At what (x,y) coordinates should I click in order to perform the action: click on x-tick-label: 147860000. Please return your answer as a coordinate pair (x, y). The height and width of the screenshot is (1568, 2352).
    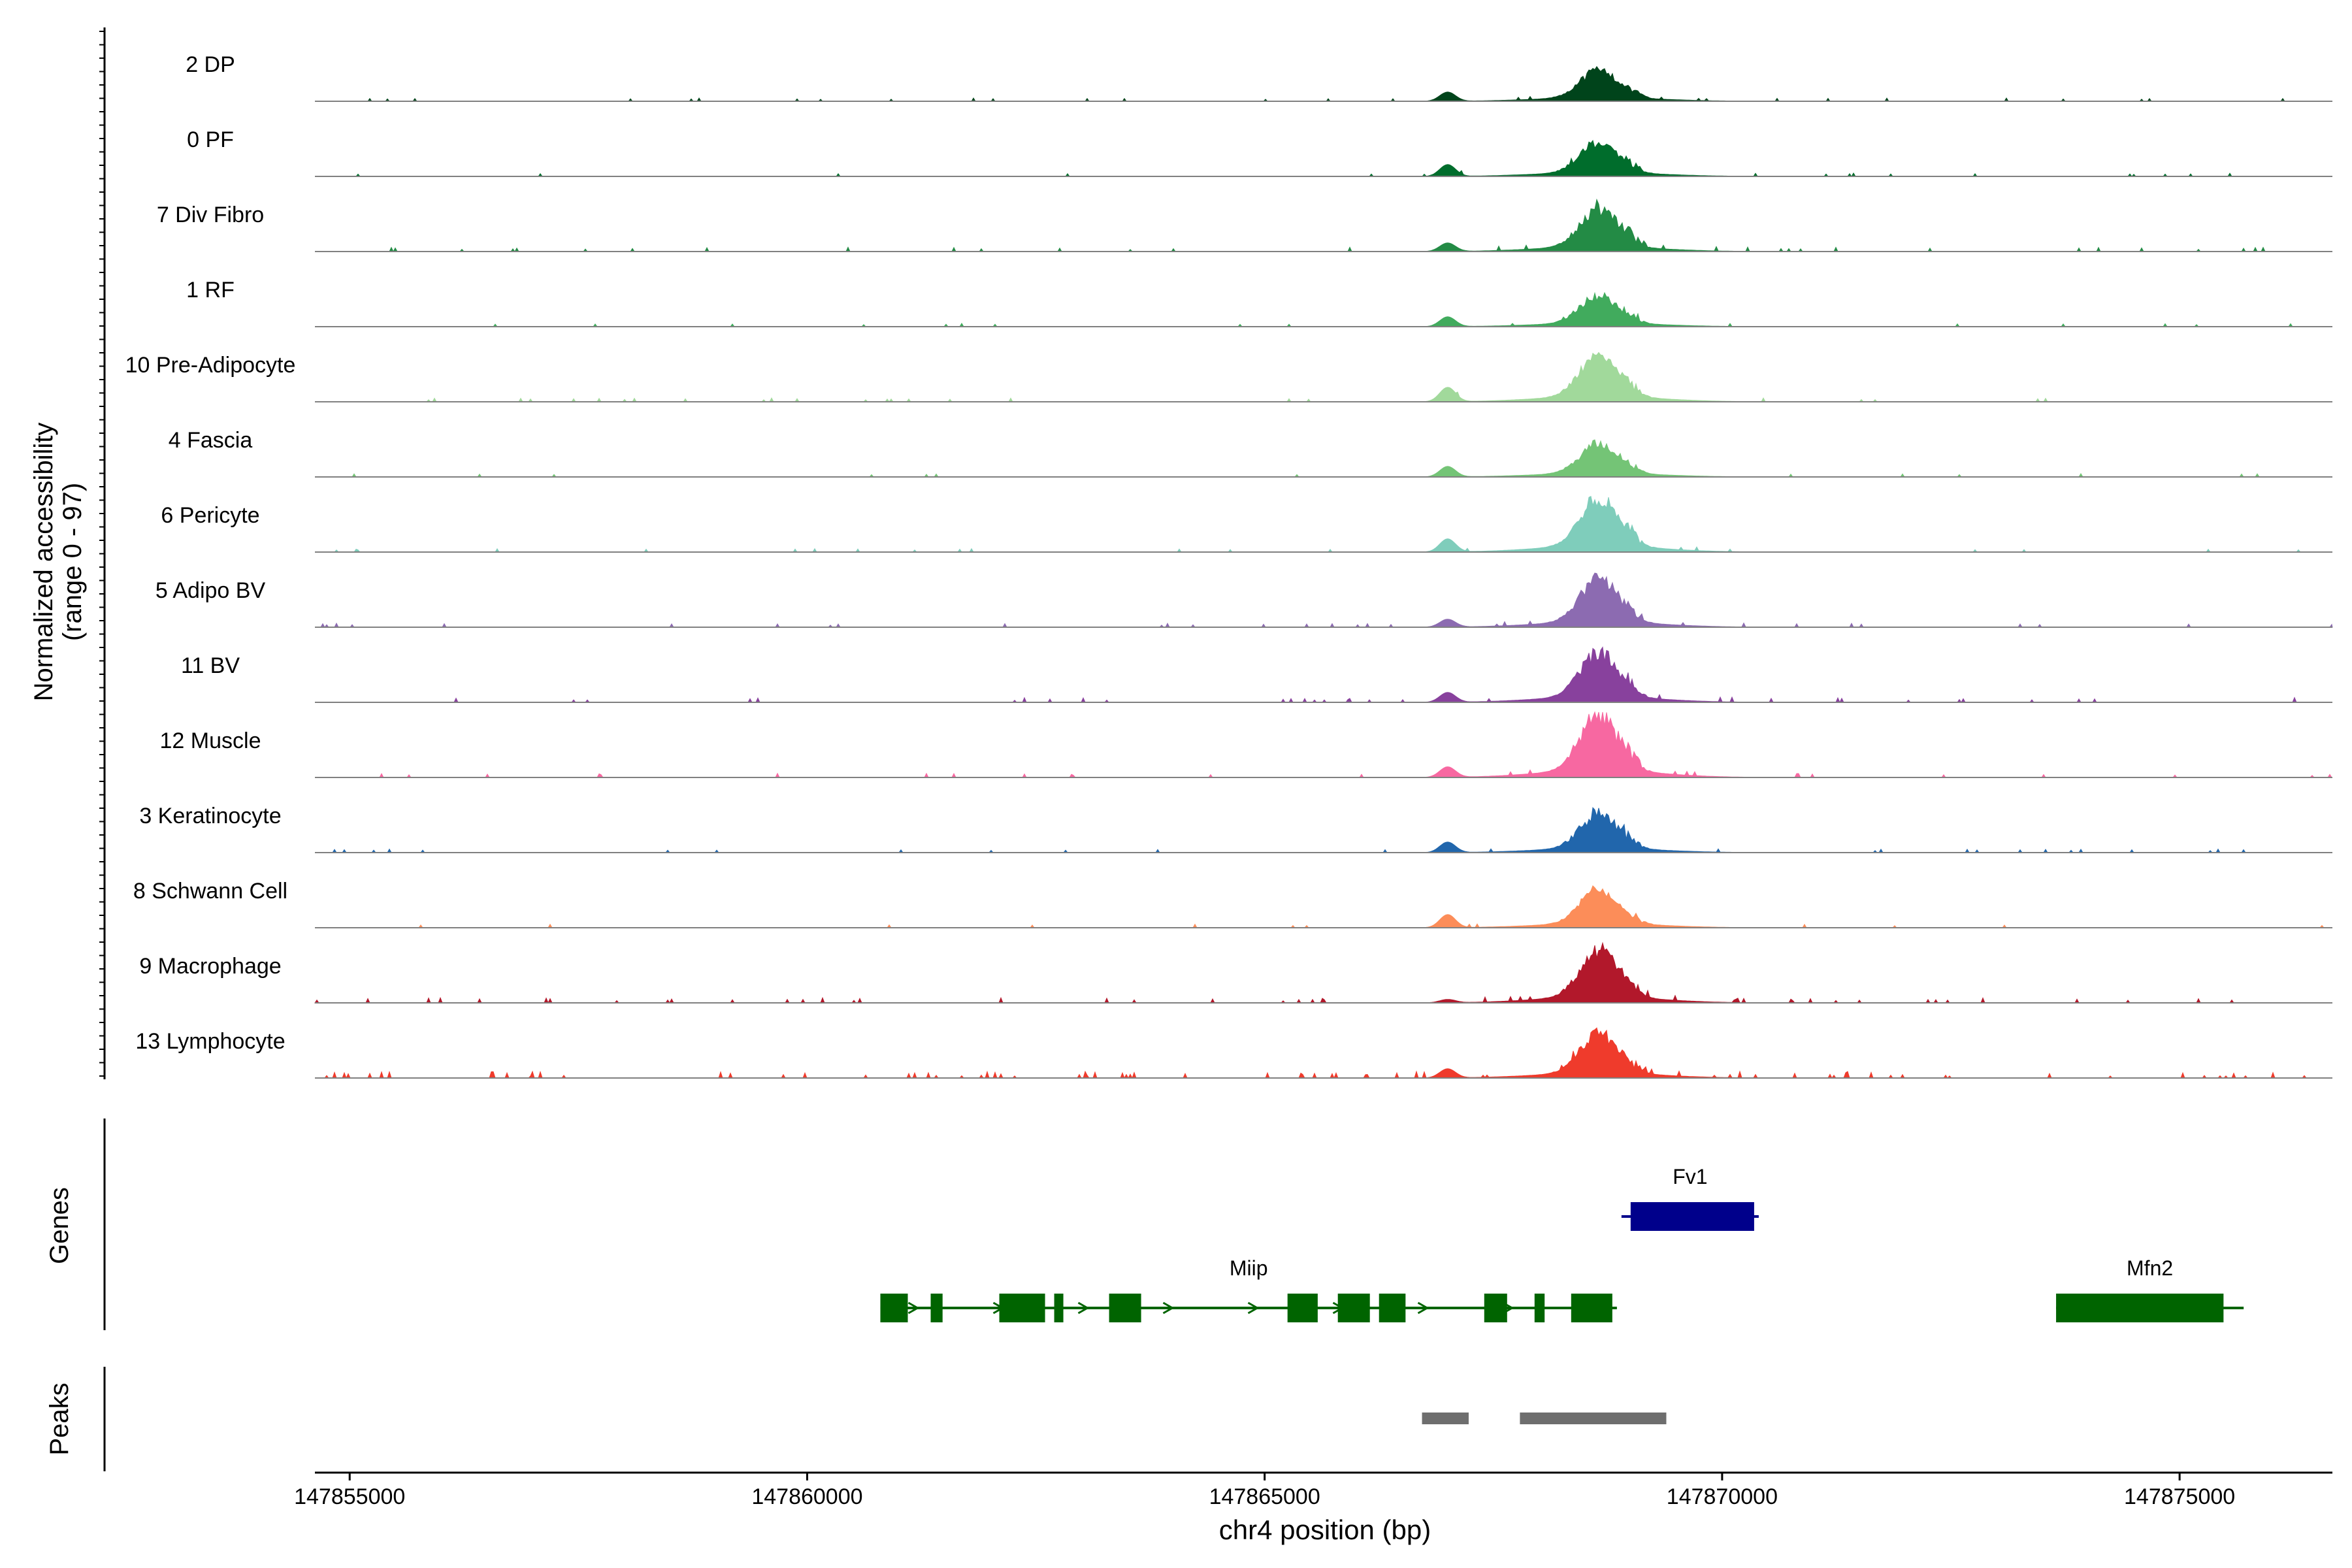
    Looking at the image, I should click on (806, 1496).